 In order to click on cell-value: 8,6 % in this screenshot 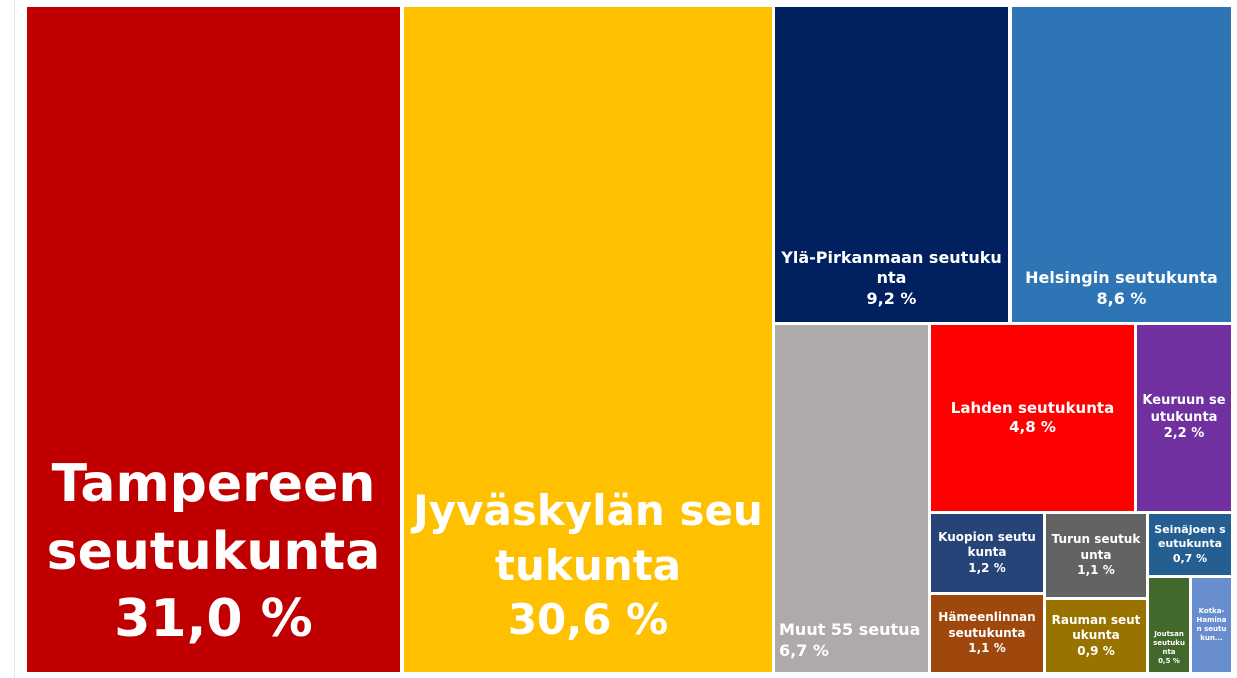, I will do `click(1121, 299)`.